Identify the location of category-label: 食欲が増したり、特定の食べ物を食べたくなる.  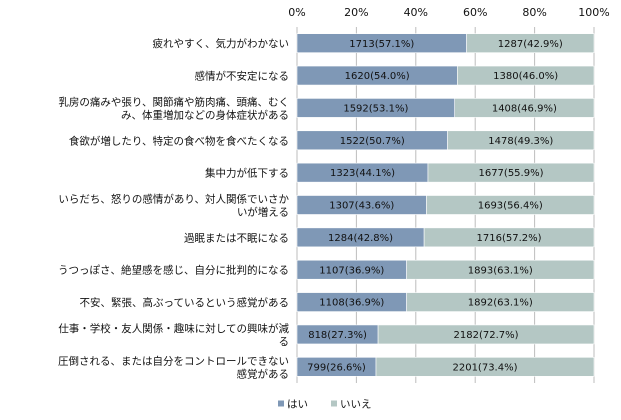
(179, 140).